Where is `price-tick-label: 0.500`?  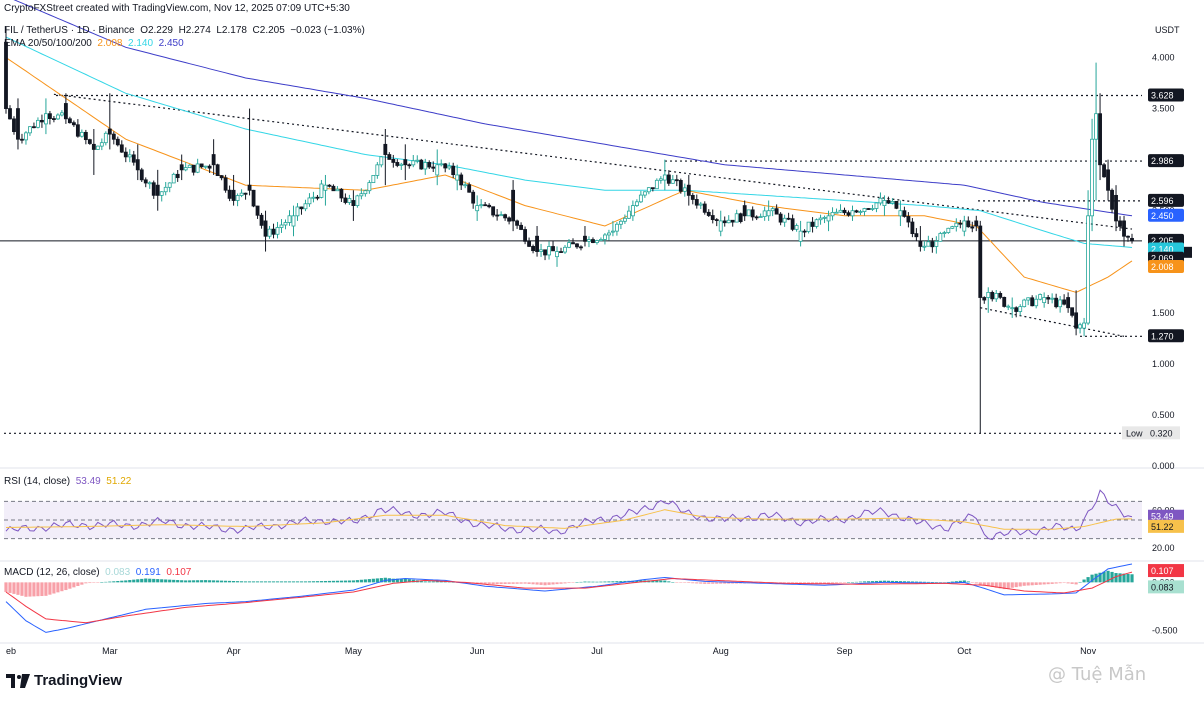
price-tick-label: 0.500 is located at coordinates (1163, 415).